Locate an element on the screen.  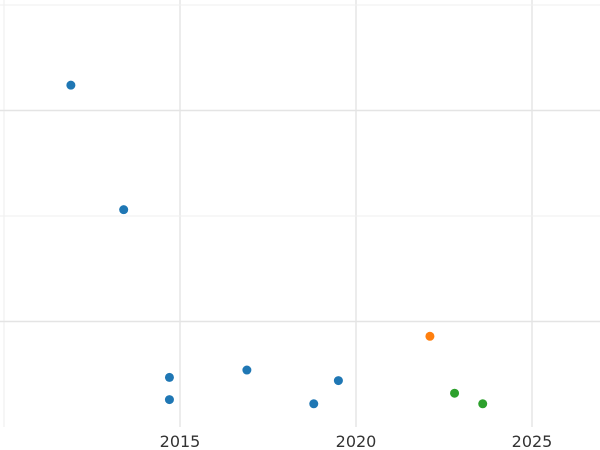
x-ticks: 2015 2020 2025 is located at coordinates (356, 441).